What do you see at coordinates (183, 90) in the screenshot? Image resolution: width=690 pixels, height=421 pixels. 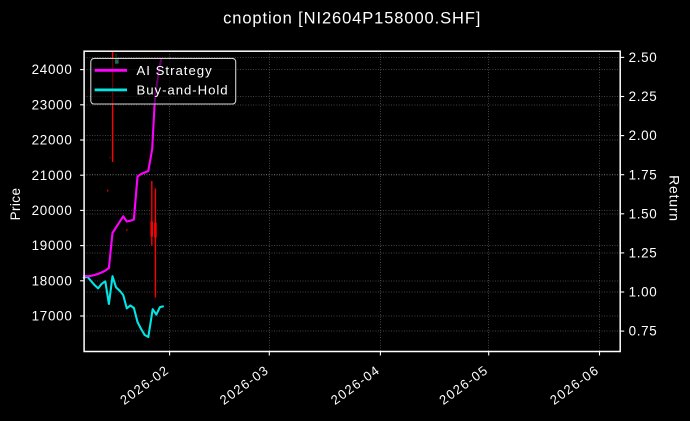 I see `svg-text: Buy-and-Hold` at bounding box center [183, 90].